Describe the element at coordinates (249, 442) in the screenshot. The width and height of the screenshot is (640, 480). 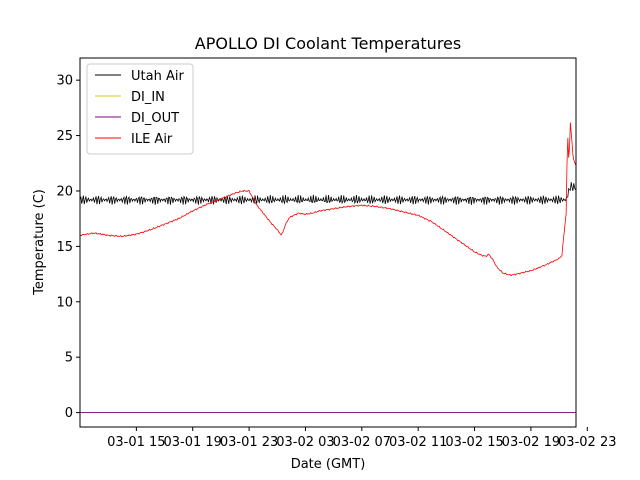
I see `x-tick-label: 03-01 23` at that location.